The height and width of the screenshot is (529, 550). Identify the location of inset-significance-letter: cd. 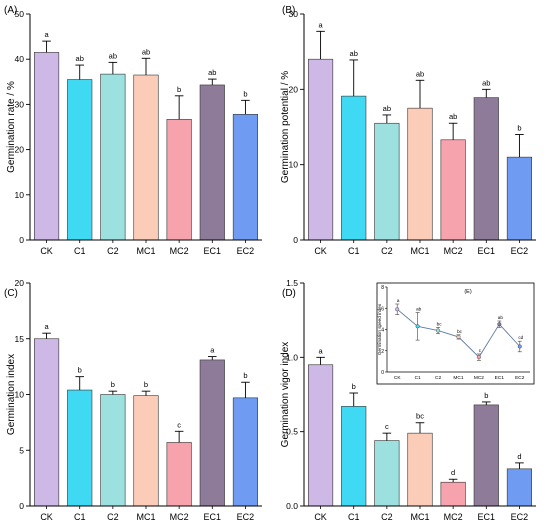
(520, 337).